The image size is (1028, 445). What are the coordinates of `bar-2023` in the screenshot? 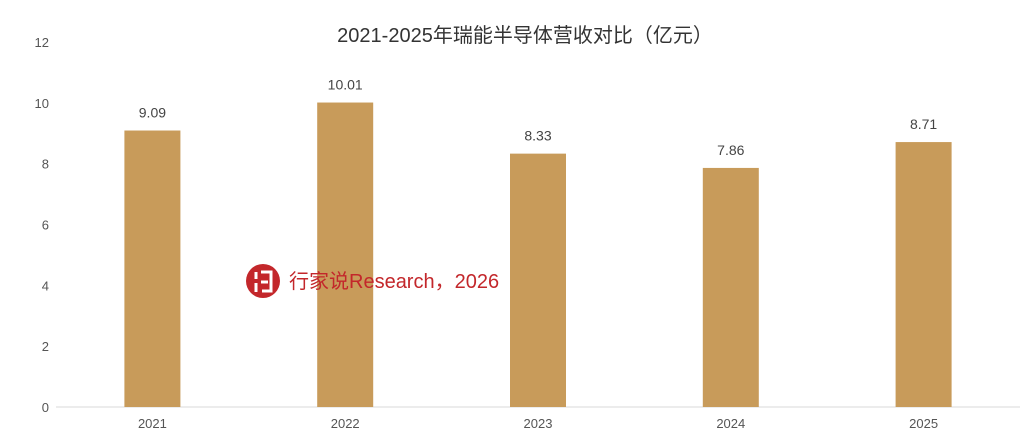 It's located at (538, 280).